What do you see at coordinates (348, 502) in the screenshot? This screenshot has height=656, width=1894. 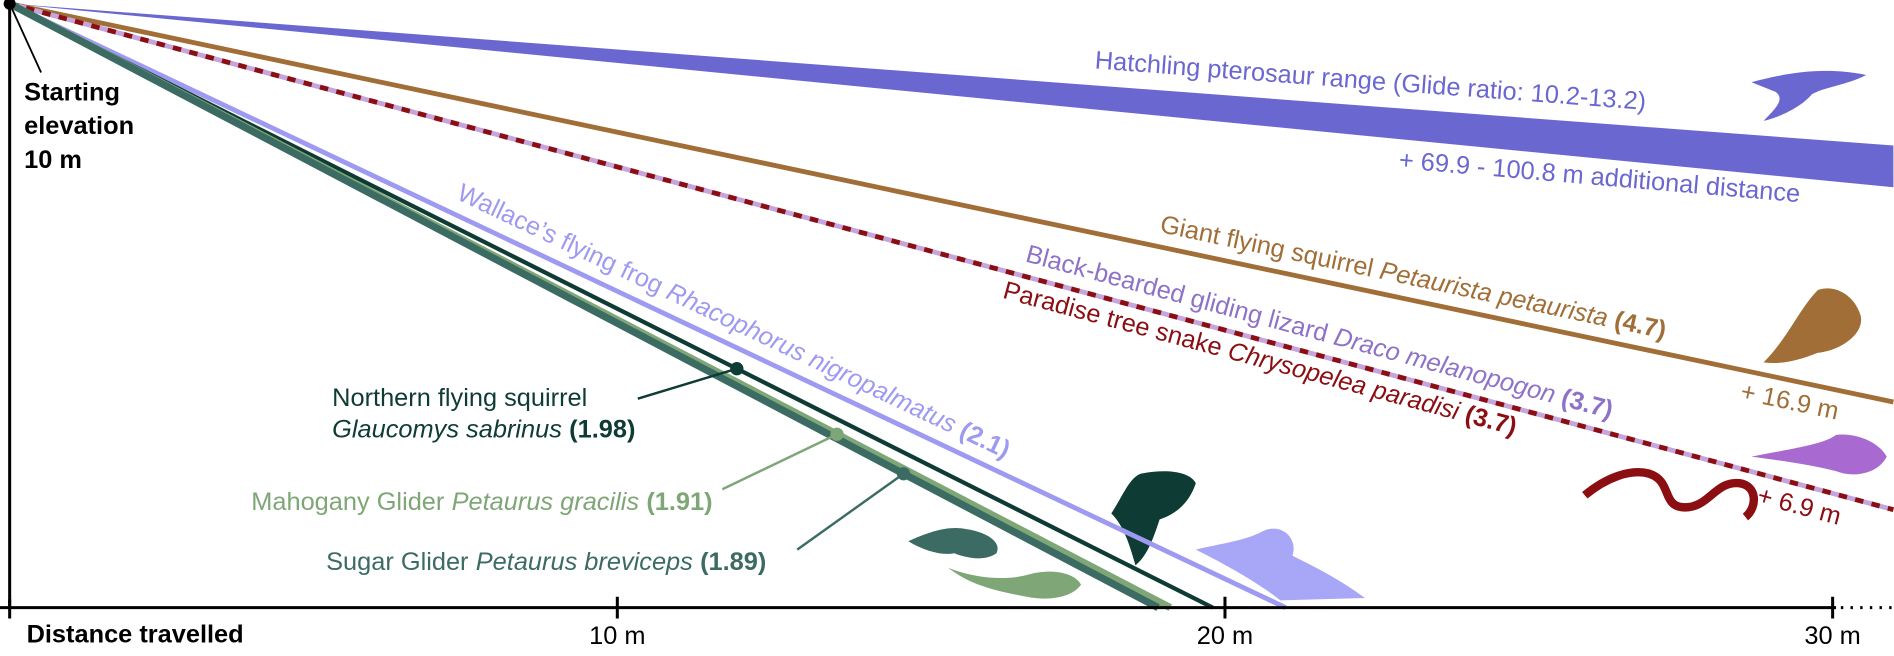 I see `series-name: Mahogany Glider` at bounding box center [348, 502].